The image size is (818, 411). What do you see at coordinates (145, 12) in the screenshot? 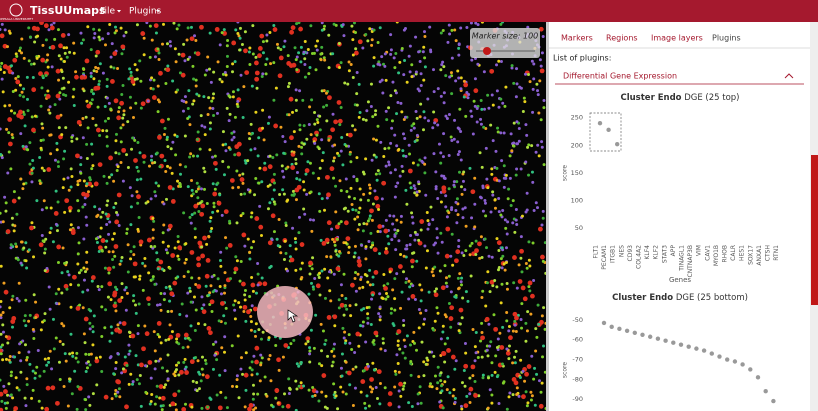
I see `menu-plugins: Plugins` at bounding box center [145, 12].